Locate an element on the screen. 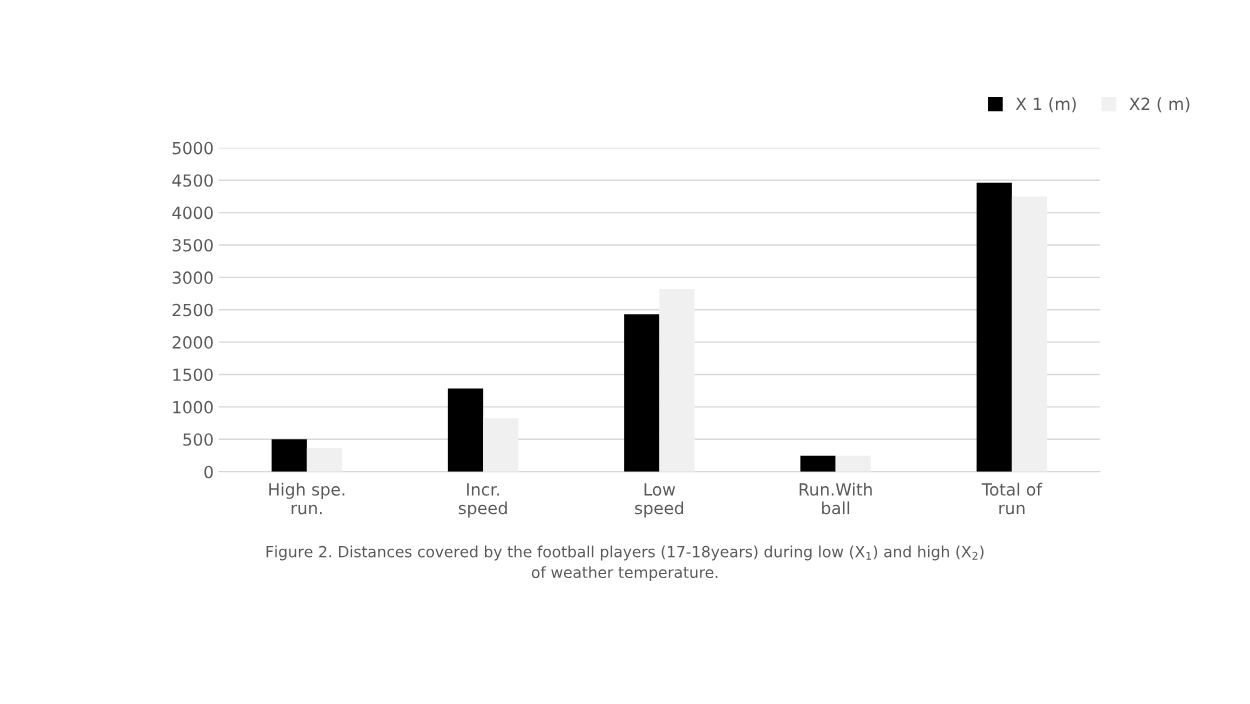  x-tick-label: High spe. run. is located at coordinates (307, 498).